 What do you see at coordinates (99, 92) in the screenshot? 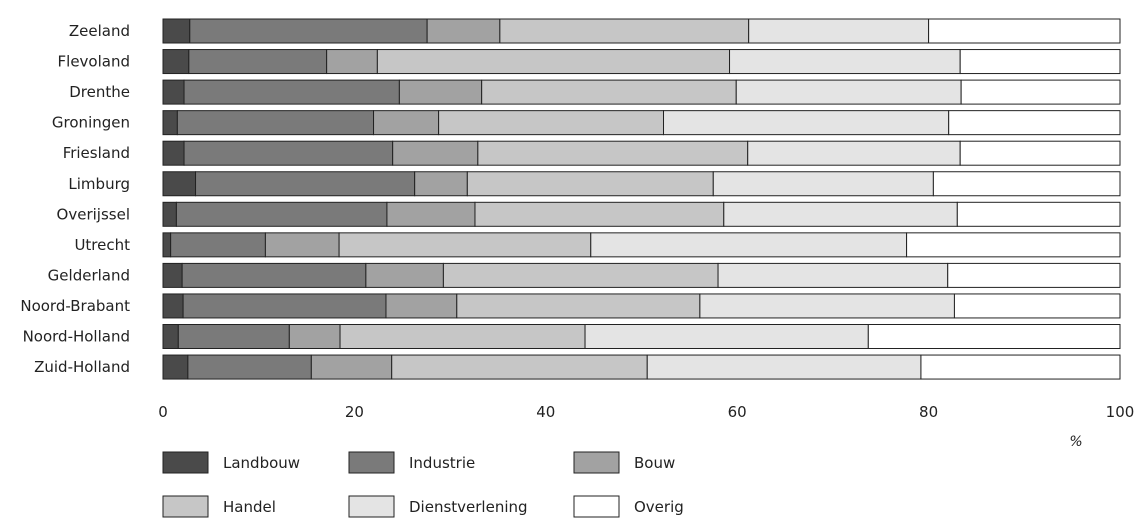
I see `category-label: Drenthe` at bounding box center [99, 92].